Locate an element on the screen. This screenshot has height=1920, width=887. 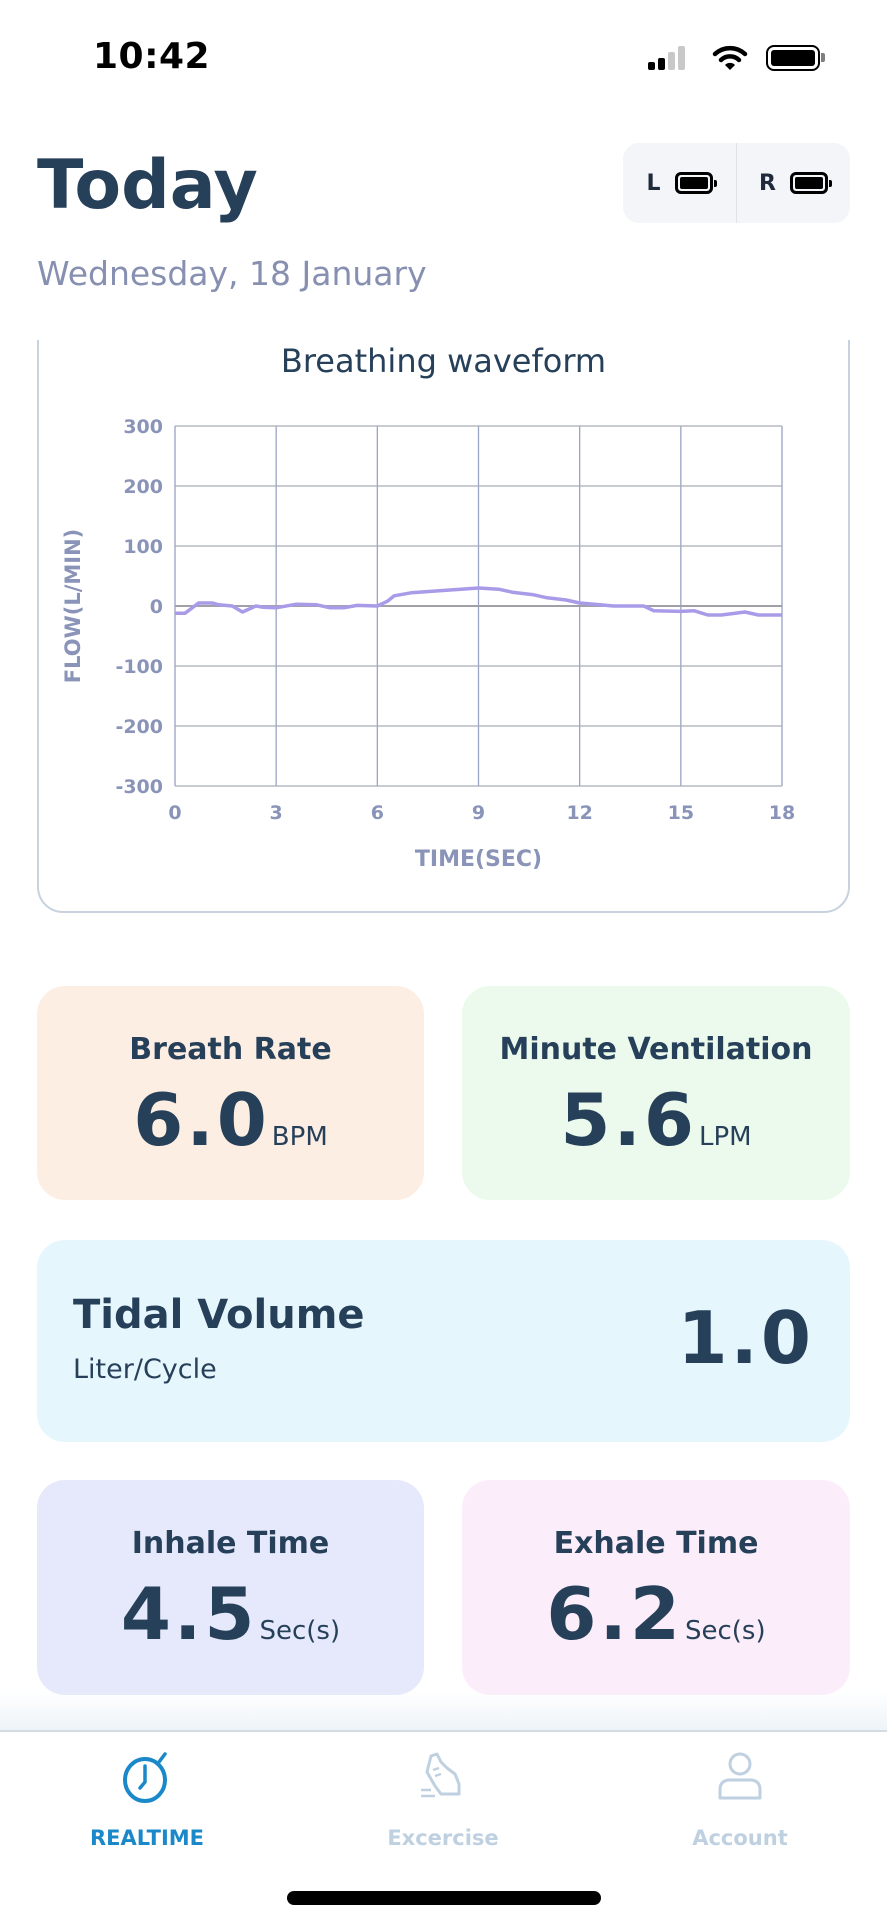
inhale-time-label: Inhale Time is located at coordinates (230, 1543).